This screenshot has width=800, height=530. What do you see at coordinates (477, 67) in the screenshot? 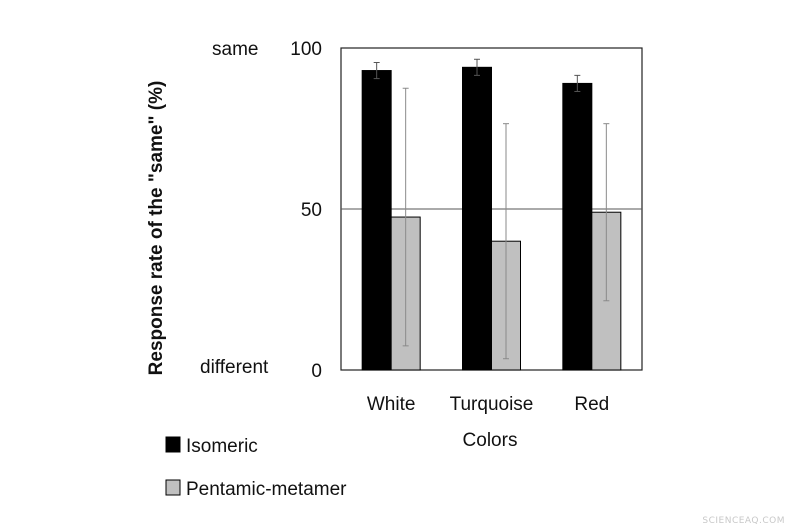
I see `error-bar-isomeric-turquoise` at bounding box center [477, 67].